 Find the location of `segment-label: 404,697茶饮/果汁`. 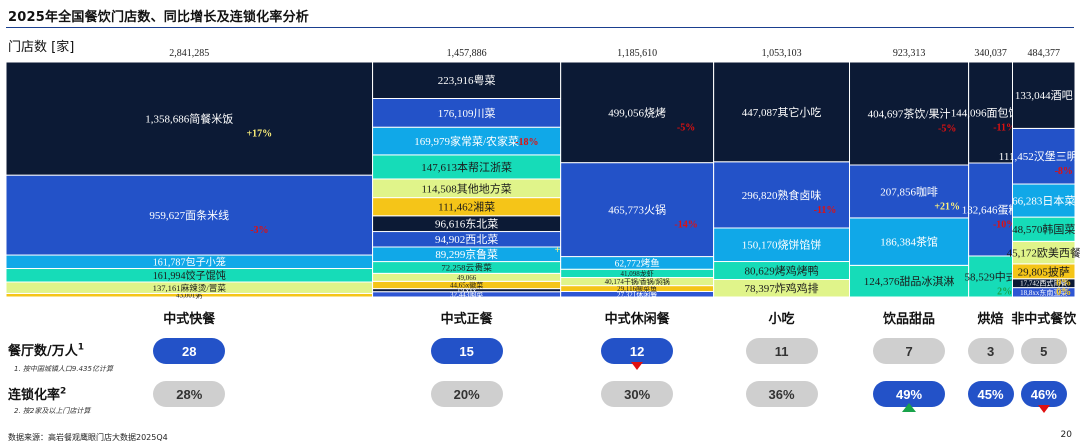

segment-label: 404,697茶饮/果汁 is located at coordinates (909, 113).